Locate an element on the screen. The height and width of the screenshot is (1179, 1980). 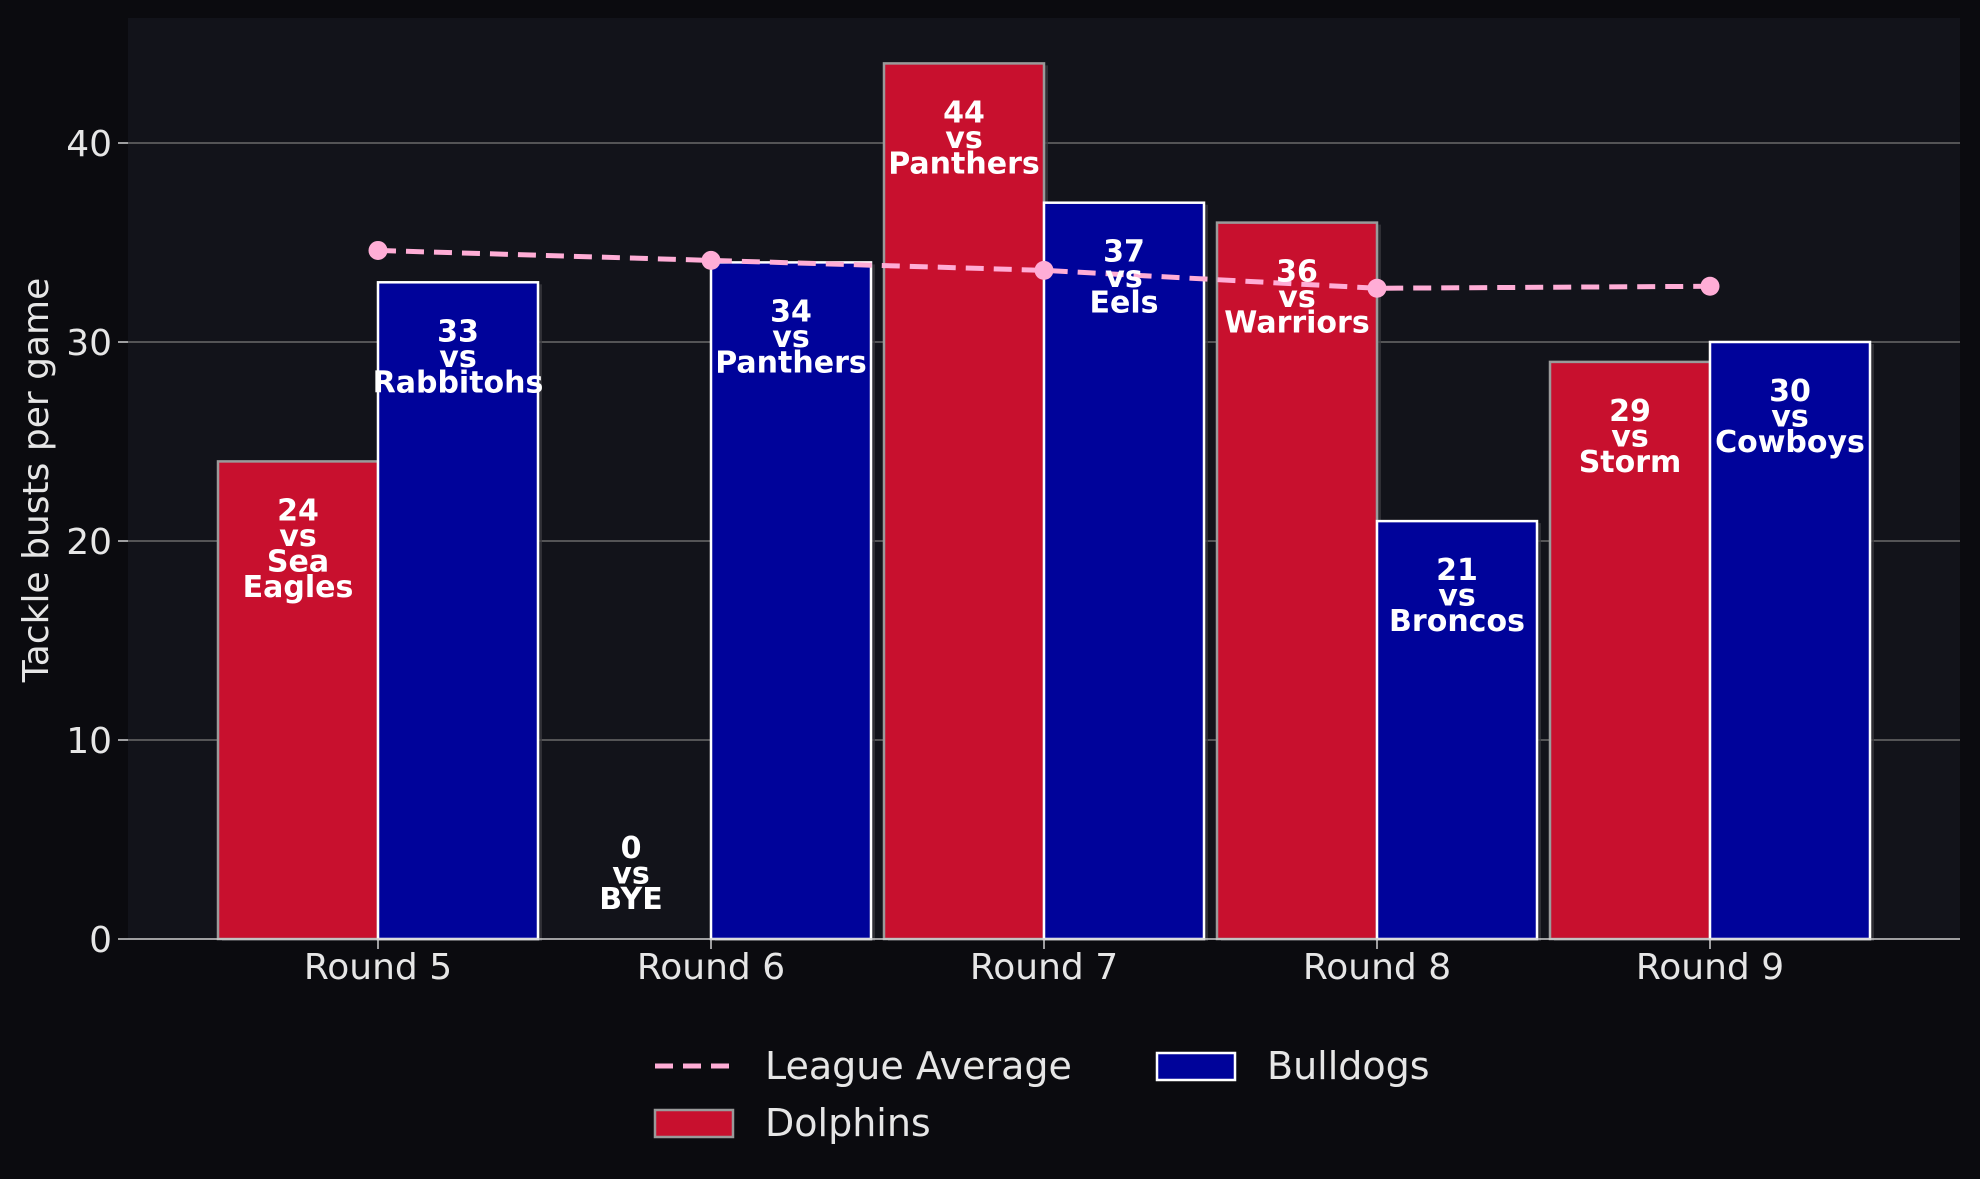
bar-label-line: Storm is located at coordinates (1630, 462).